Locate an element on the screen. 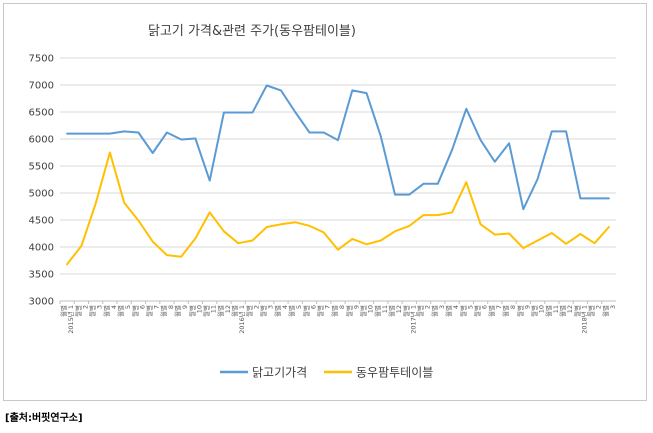 The height and width of the screenshot is (433, 653). y-tick-label: 4000 is located at coordinates (41, 248).